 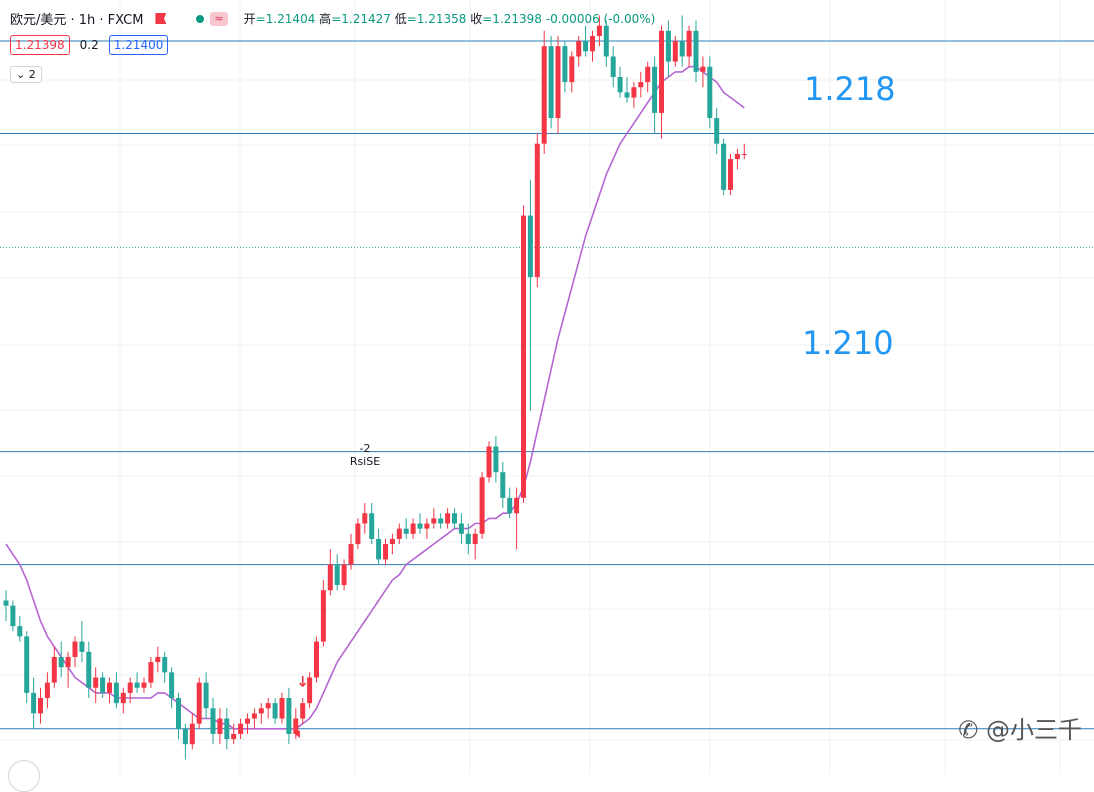 What do you see at coordinates (249, 19) in the screenshot?
I see `open-label: 开` at bounding box center [249, 19].